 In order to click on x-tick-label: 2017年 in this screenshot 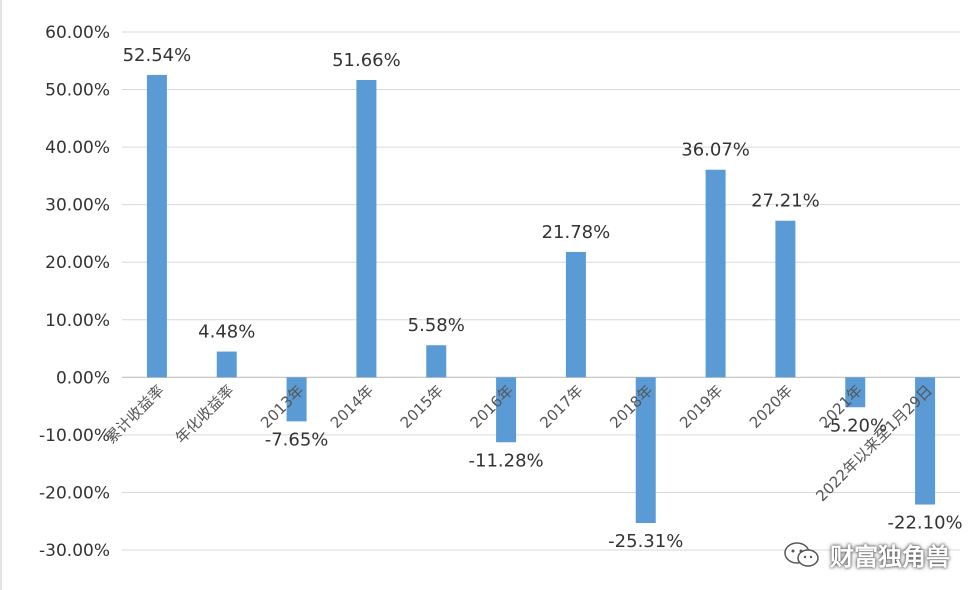, I will do `click(561, 406)`.